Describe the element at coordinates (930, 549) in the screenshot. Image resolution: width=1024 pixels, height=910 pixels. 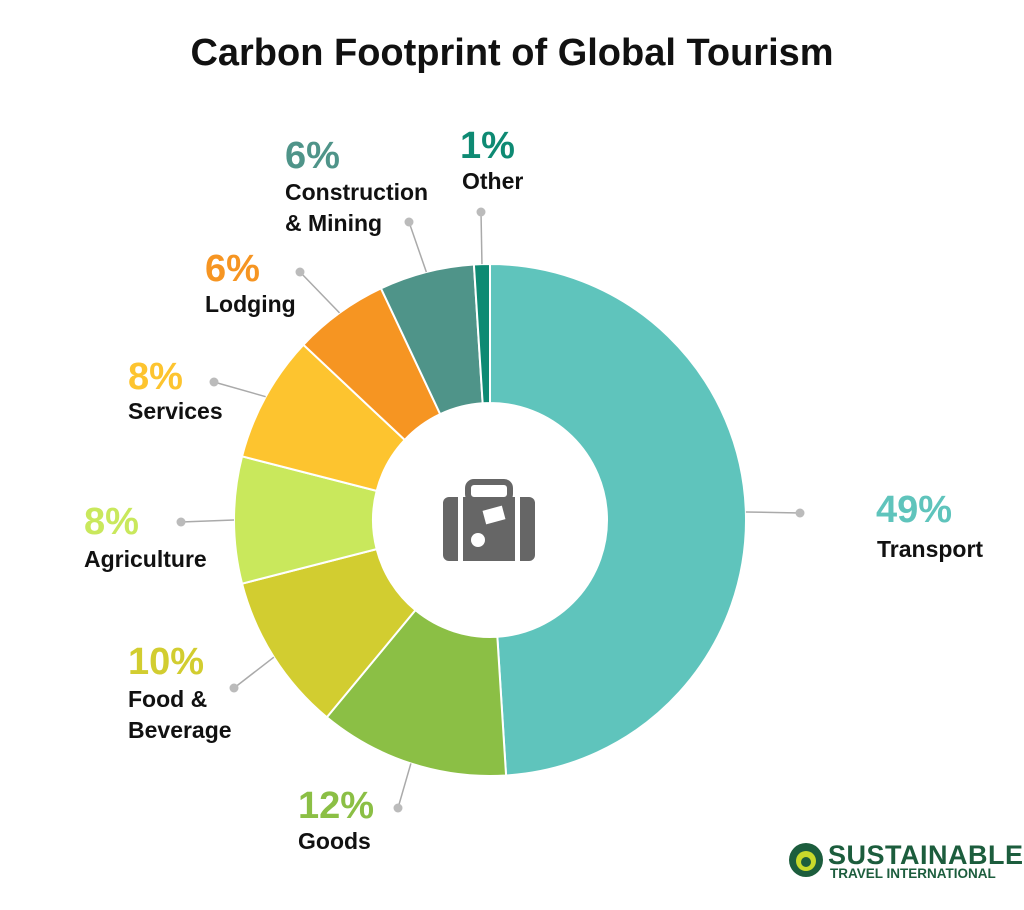
I see `category-label: Transport` at that location.